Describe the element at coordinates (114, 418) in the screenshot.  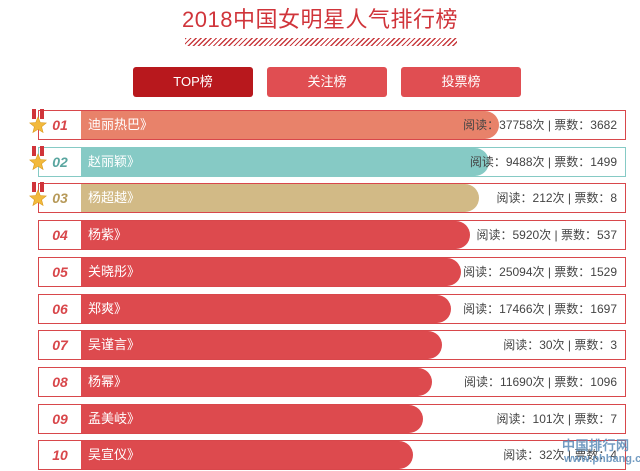
I see `celebrity-name-link: 孟美岐》` at that location.